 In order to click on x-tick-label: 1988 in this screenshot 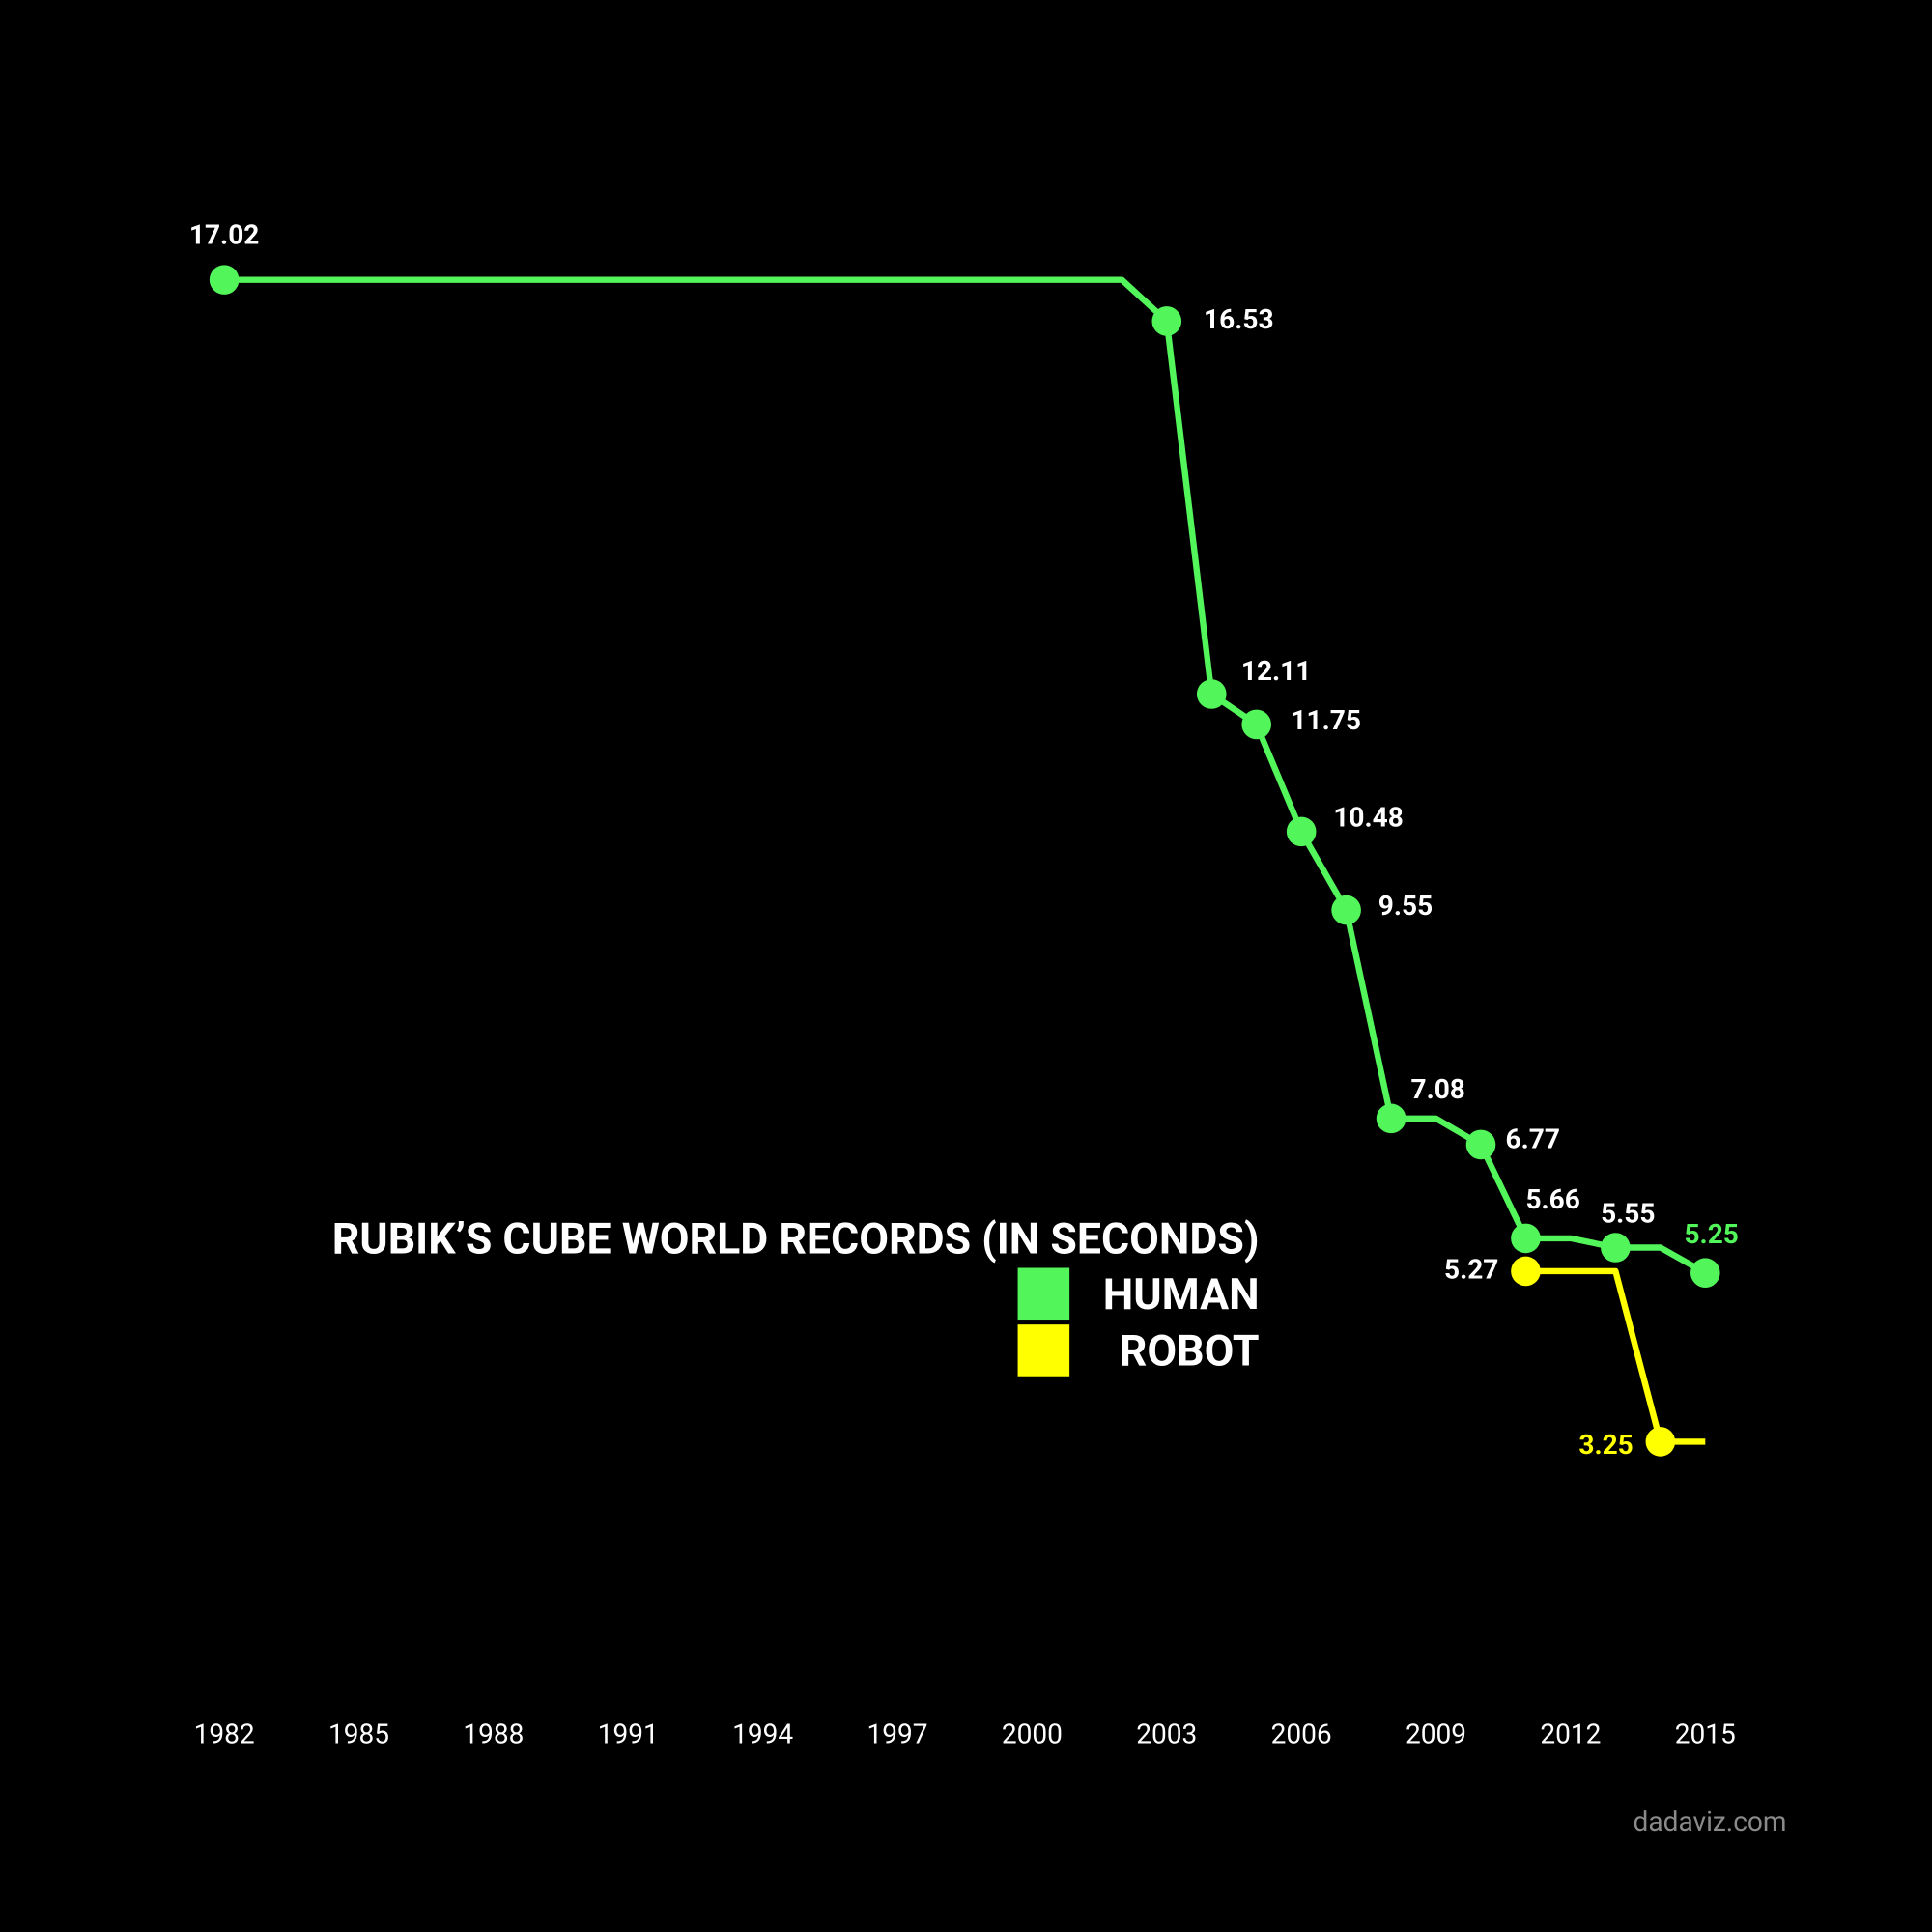, I will do `click(493, 1734)`.